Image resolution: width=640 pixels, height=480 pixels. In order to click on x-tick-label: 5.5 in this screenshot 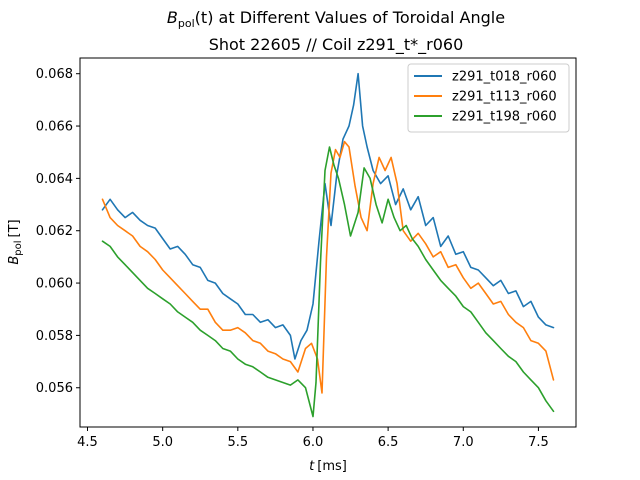, I will do `click(237, 442)`.